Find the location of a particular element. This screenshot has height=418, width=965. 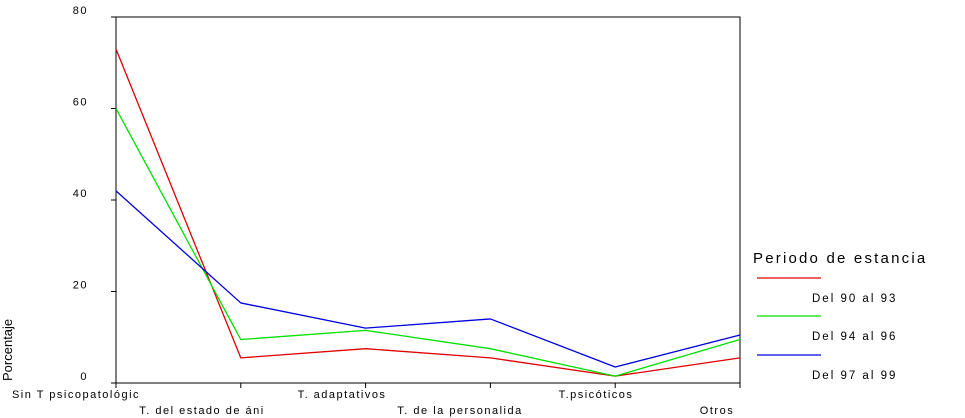

y-tick-label: 0 is located at coordinates (84, 377).